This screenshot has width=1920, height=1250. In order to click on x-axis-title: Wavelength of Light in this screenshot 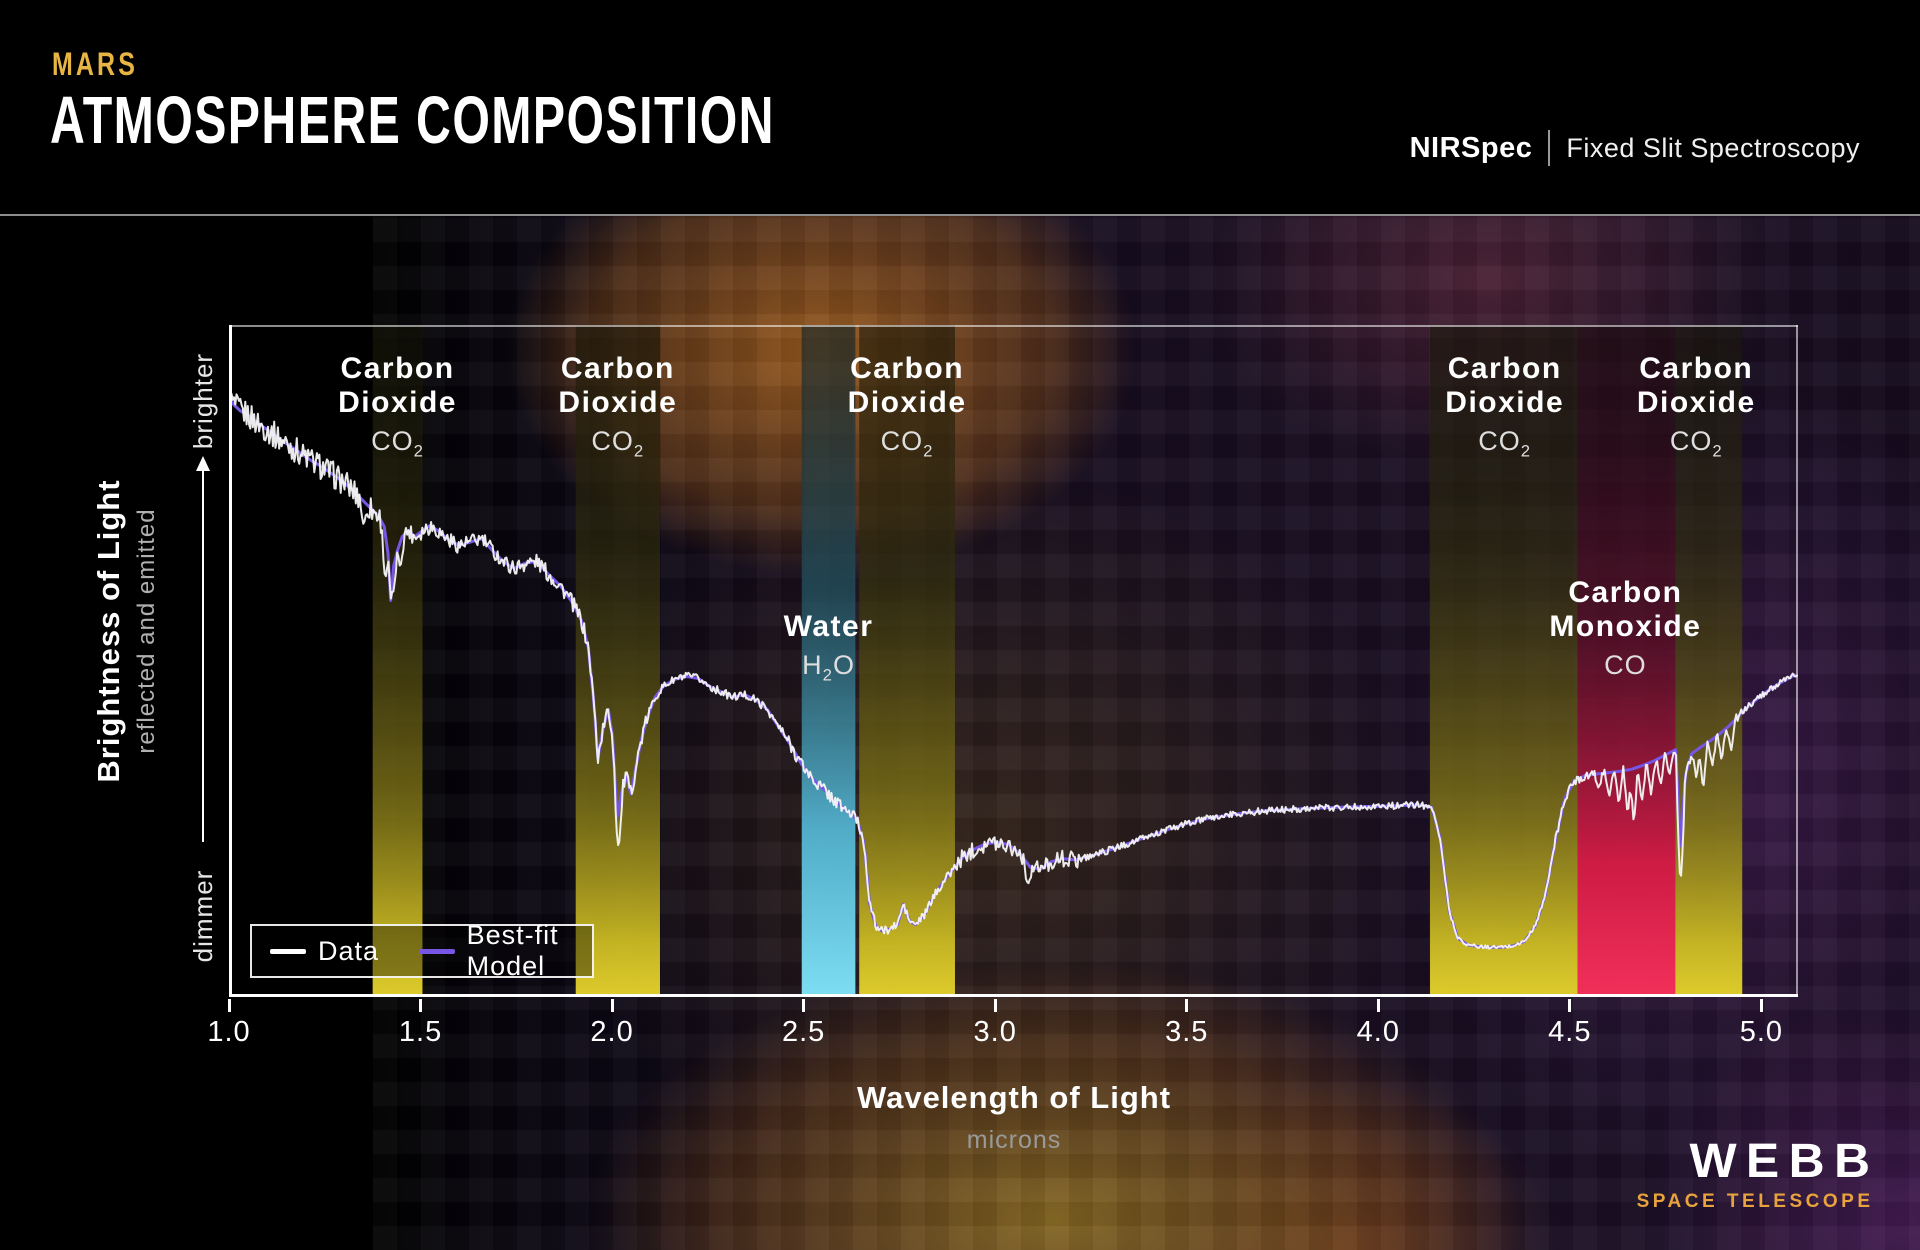, I will do `click(1014, 1097)`.